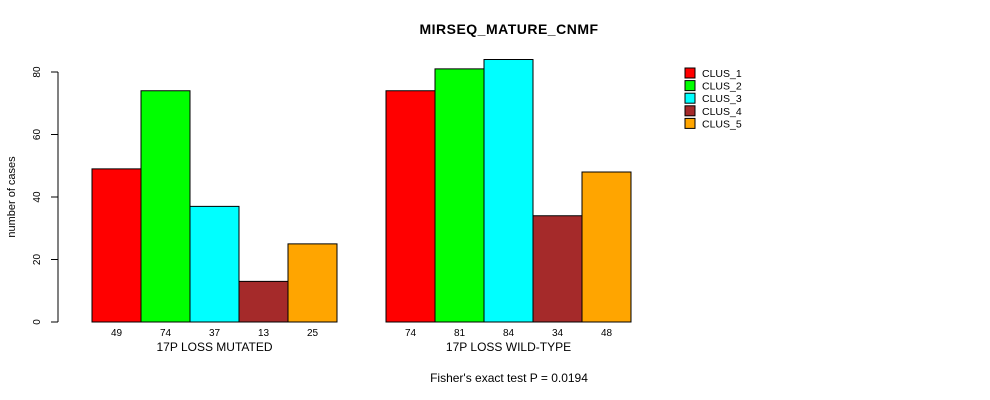 The image size is (990, 400). I want to click on chart-title: MIRSEQ_MATURE_CNMF, so click(509, 29).